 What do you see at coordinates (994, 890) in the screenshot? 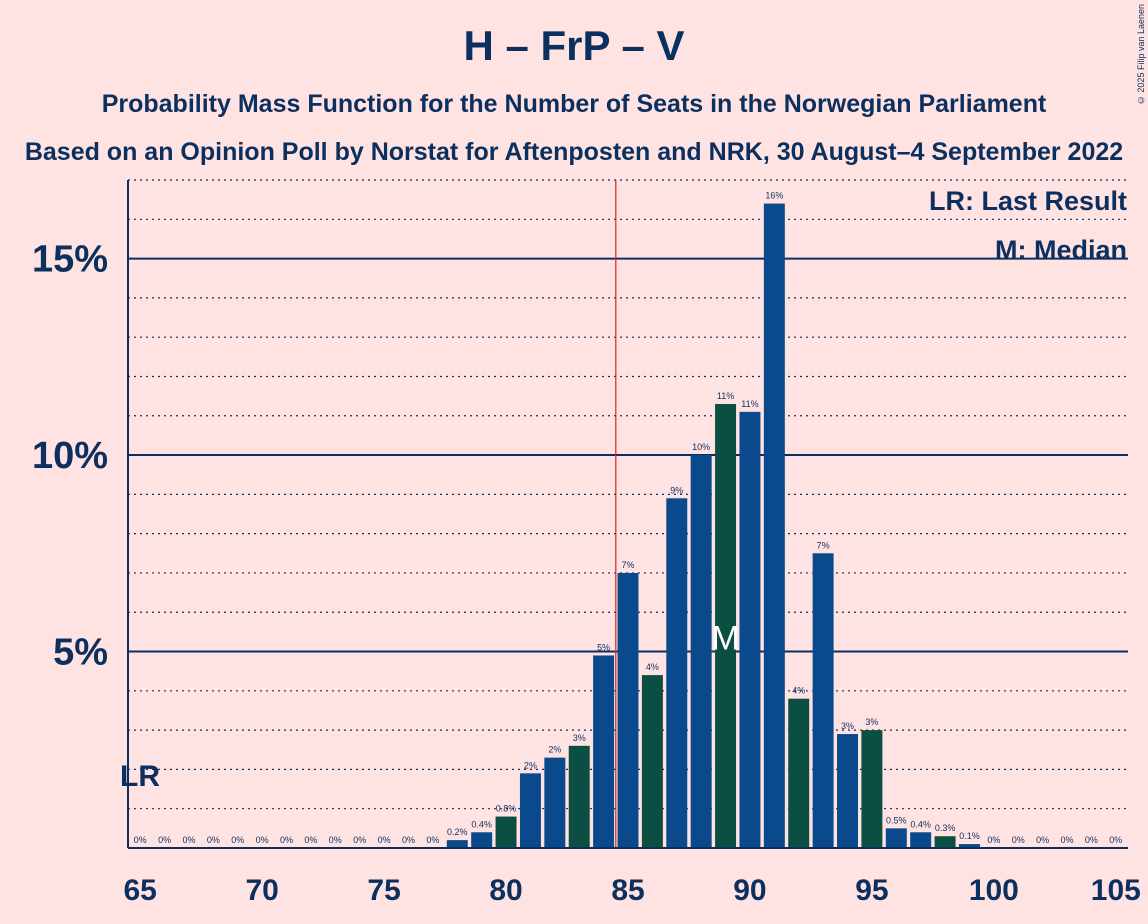
I see `x-tick-label: 100` at bounding box center [994, 890].